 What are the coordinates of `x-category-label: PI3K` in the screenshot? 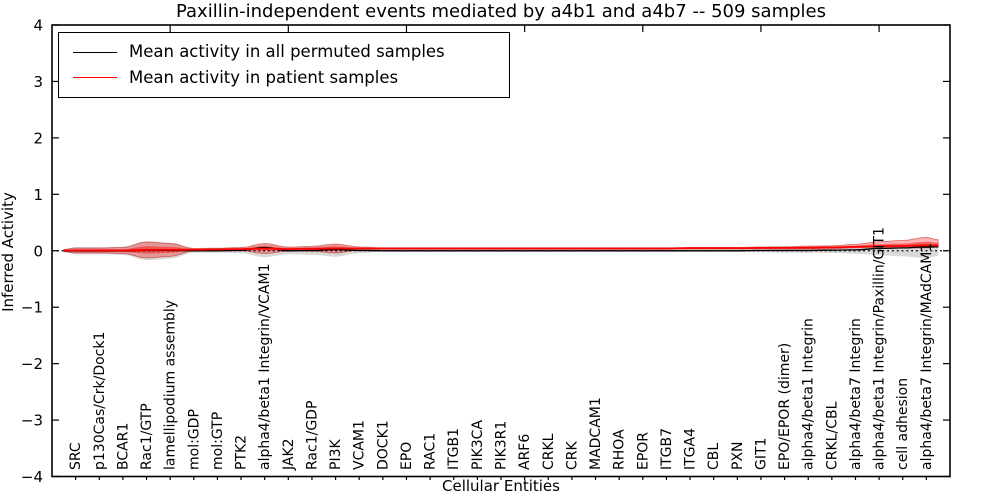 It's located at (336, 454).